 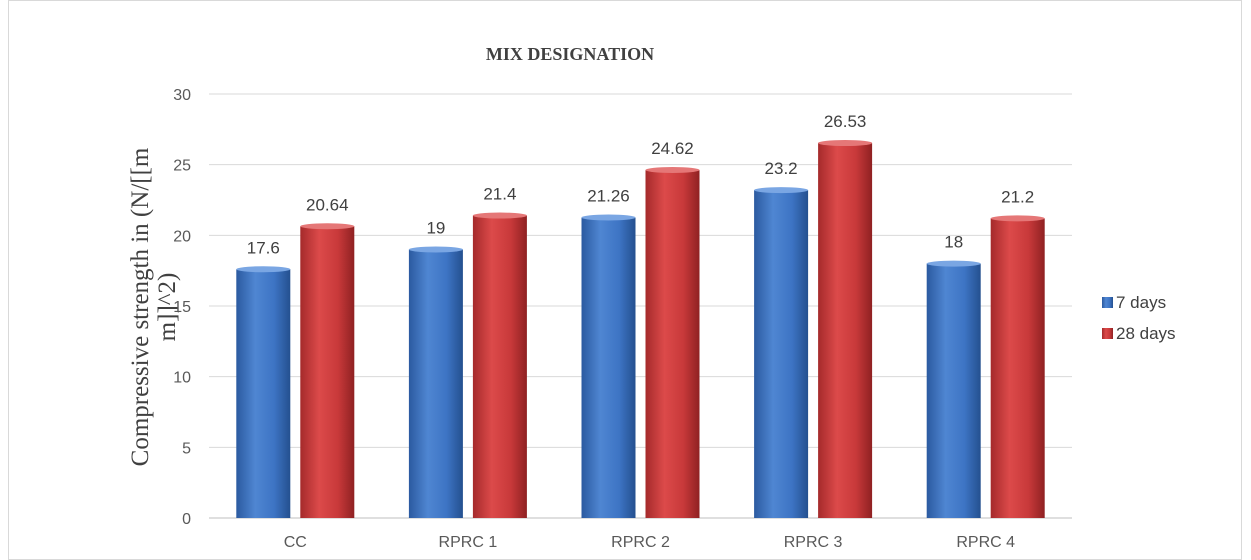 I want to click on y-tick-label-0: 0, so click(x=186, y=519).